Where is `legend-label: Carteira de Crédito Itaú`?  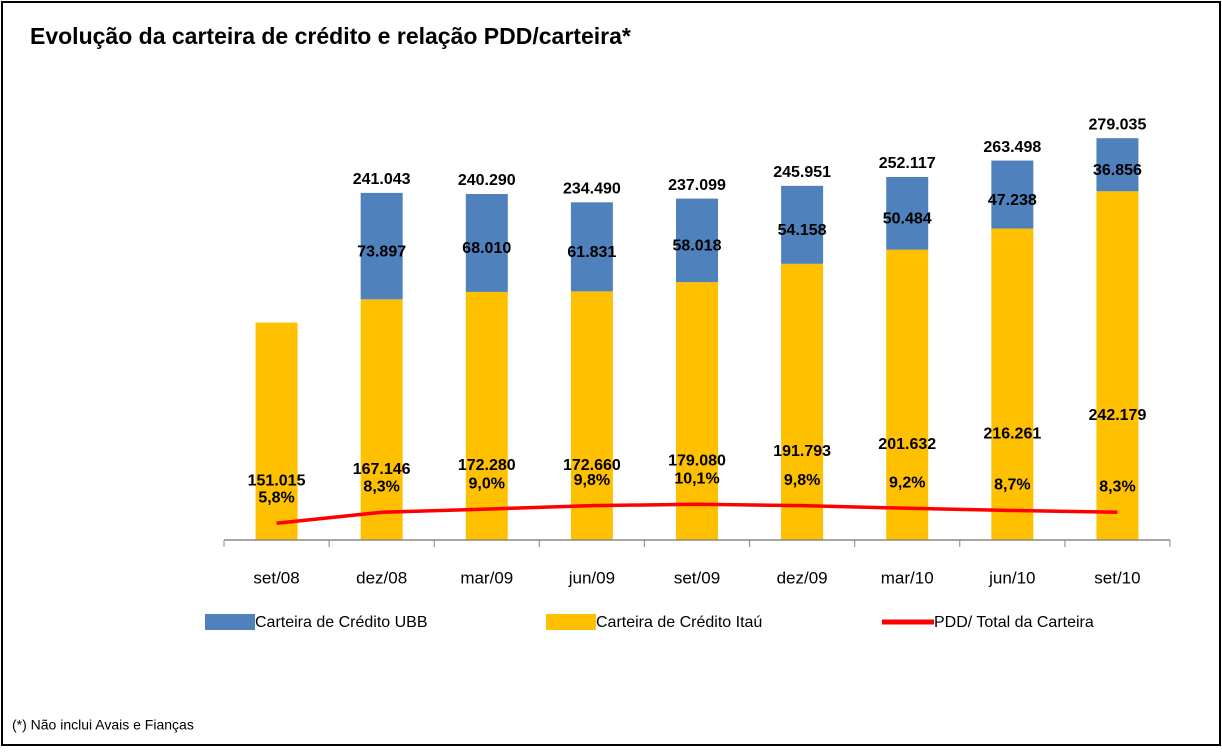
legend-label: Carteira de Crédito Itaú is located at coordinates (679, 622).